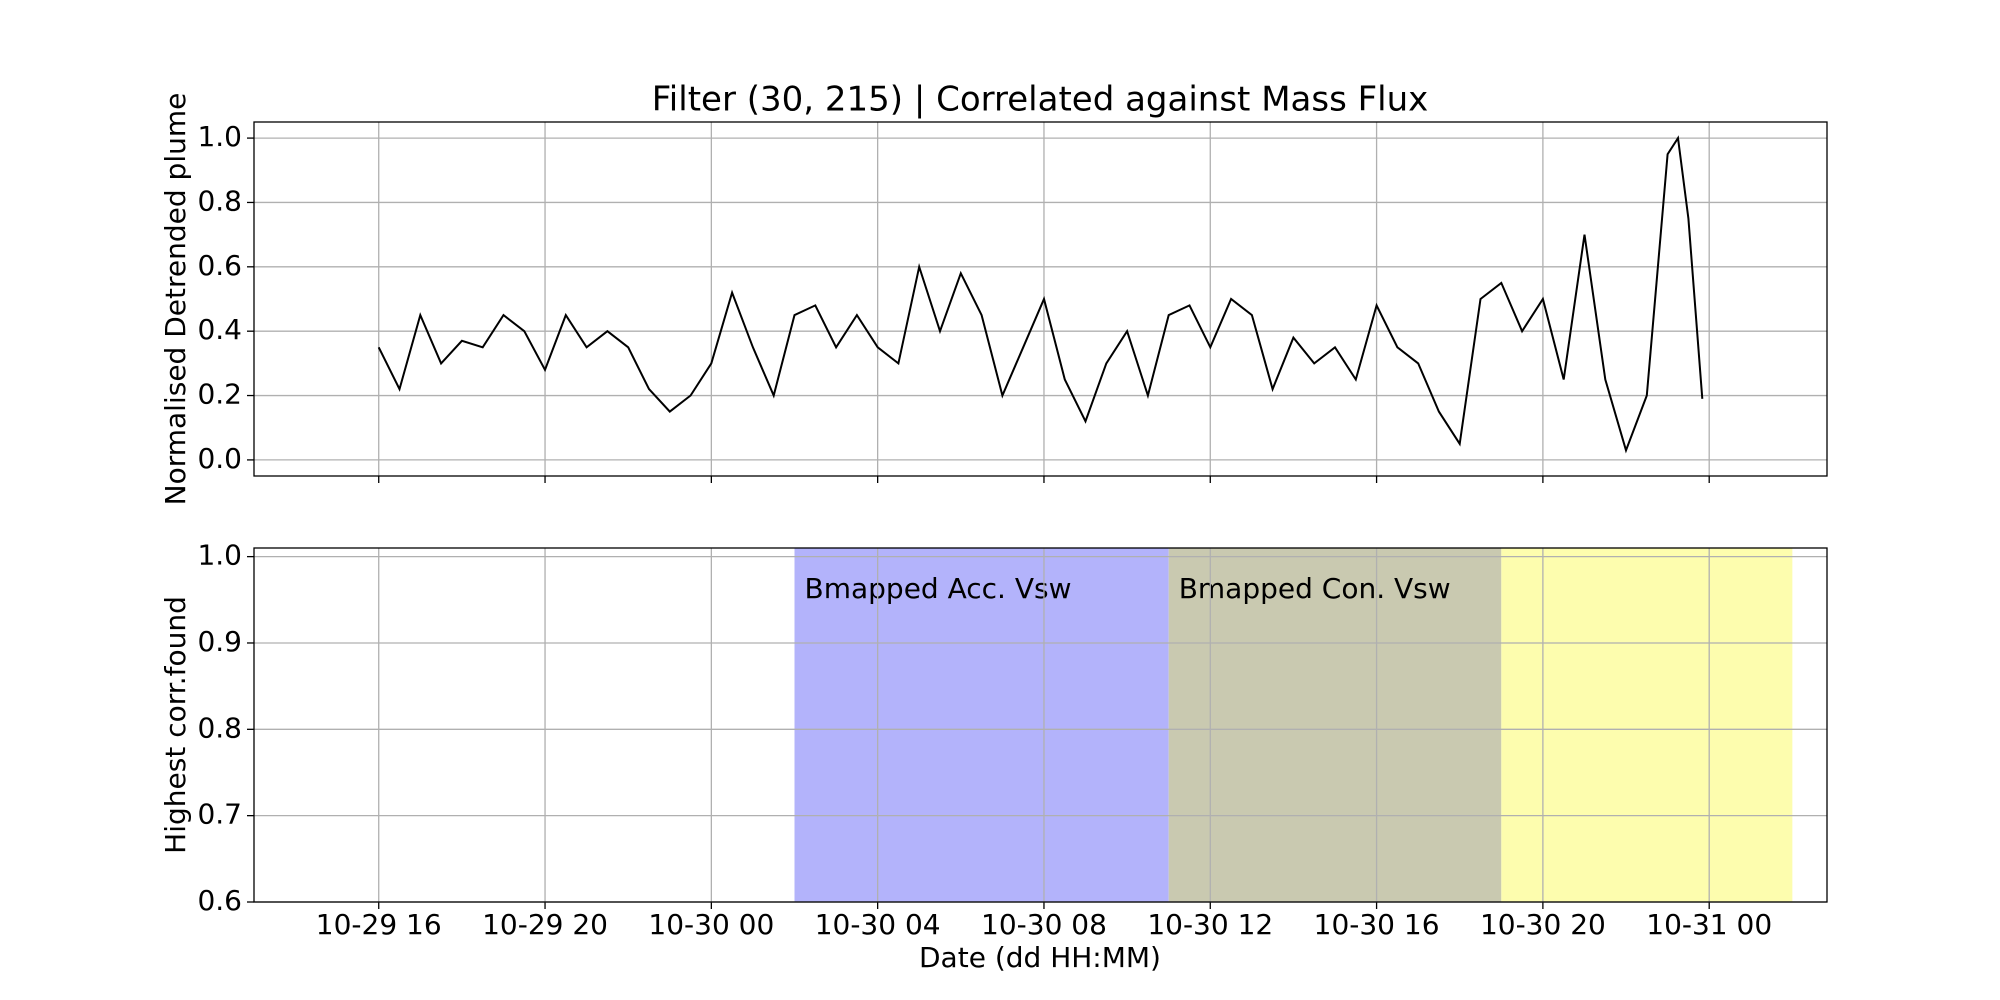 This screenshot has height=1000, width=2000. I want to click on x-axis-label: Date (dd HH:MM), so click(1040, 957).